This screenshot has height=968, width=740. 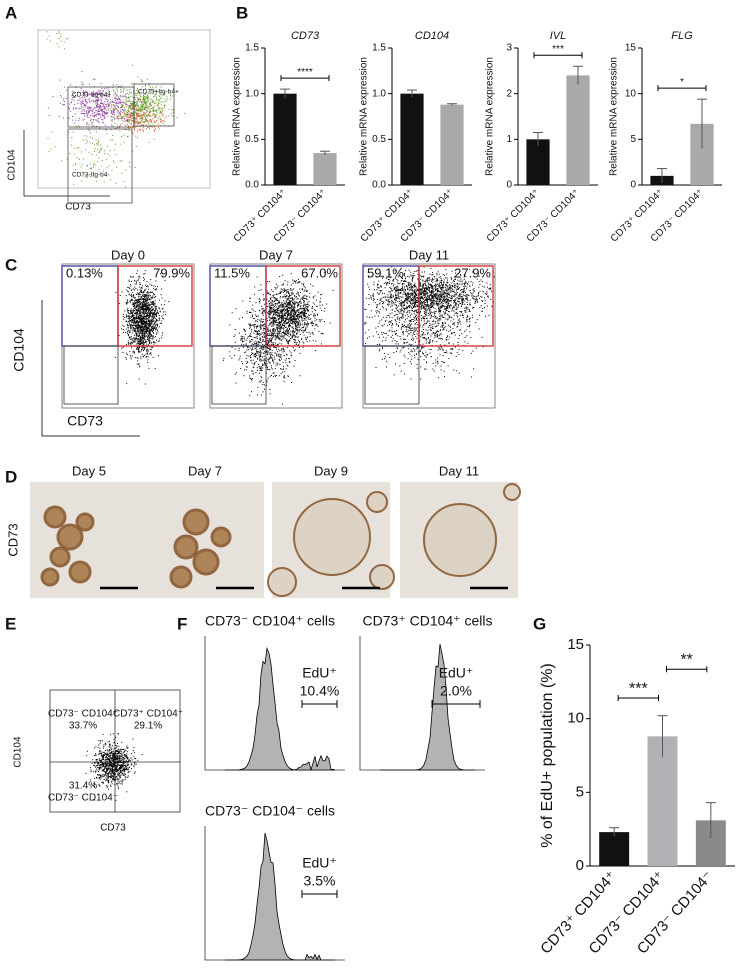 What do you see at coordinates (276, 254) in the screenshot?
I see `plot-title: Day 7` at bounding box center [276, 254].